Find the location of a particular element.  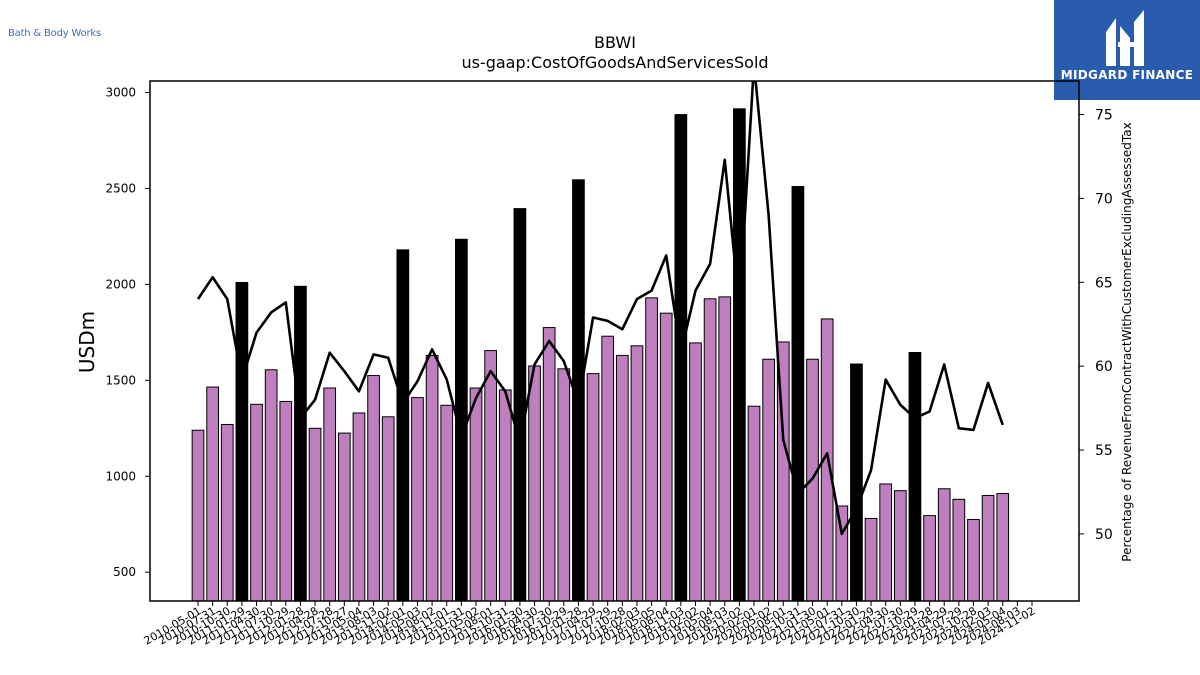

y-tick-label: 500 is located at coordinates (124, 572).